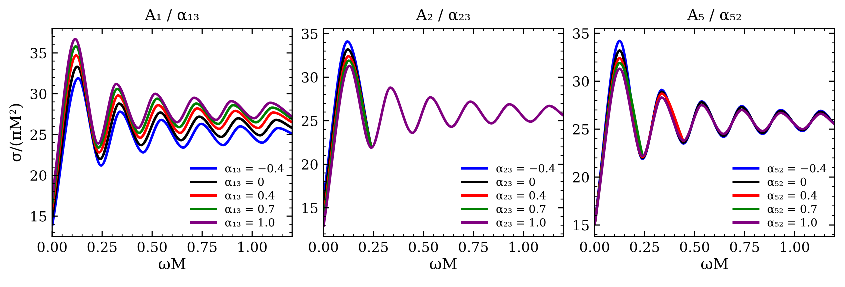 The height and width of the screenshot is (287, 845). I want to click on legend-label: α₁₃ = 0, so click(244, 182).